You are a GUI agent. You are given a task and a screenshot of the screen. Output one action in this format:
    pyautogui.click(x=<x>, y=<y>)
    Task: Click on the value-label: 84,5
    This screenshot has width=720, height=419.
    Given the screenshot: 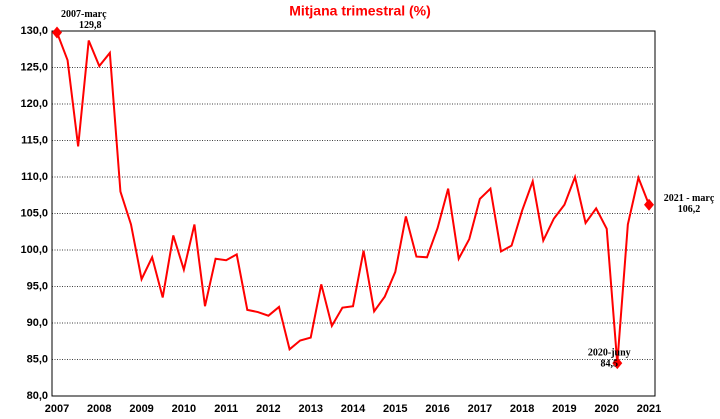 What is the action you would take?
    pyautogui.click(x=610, y=363)
    